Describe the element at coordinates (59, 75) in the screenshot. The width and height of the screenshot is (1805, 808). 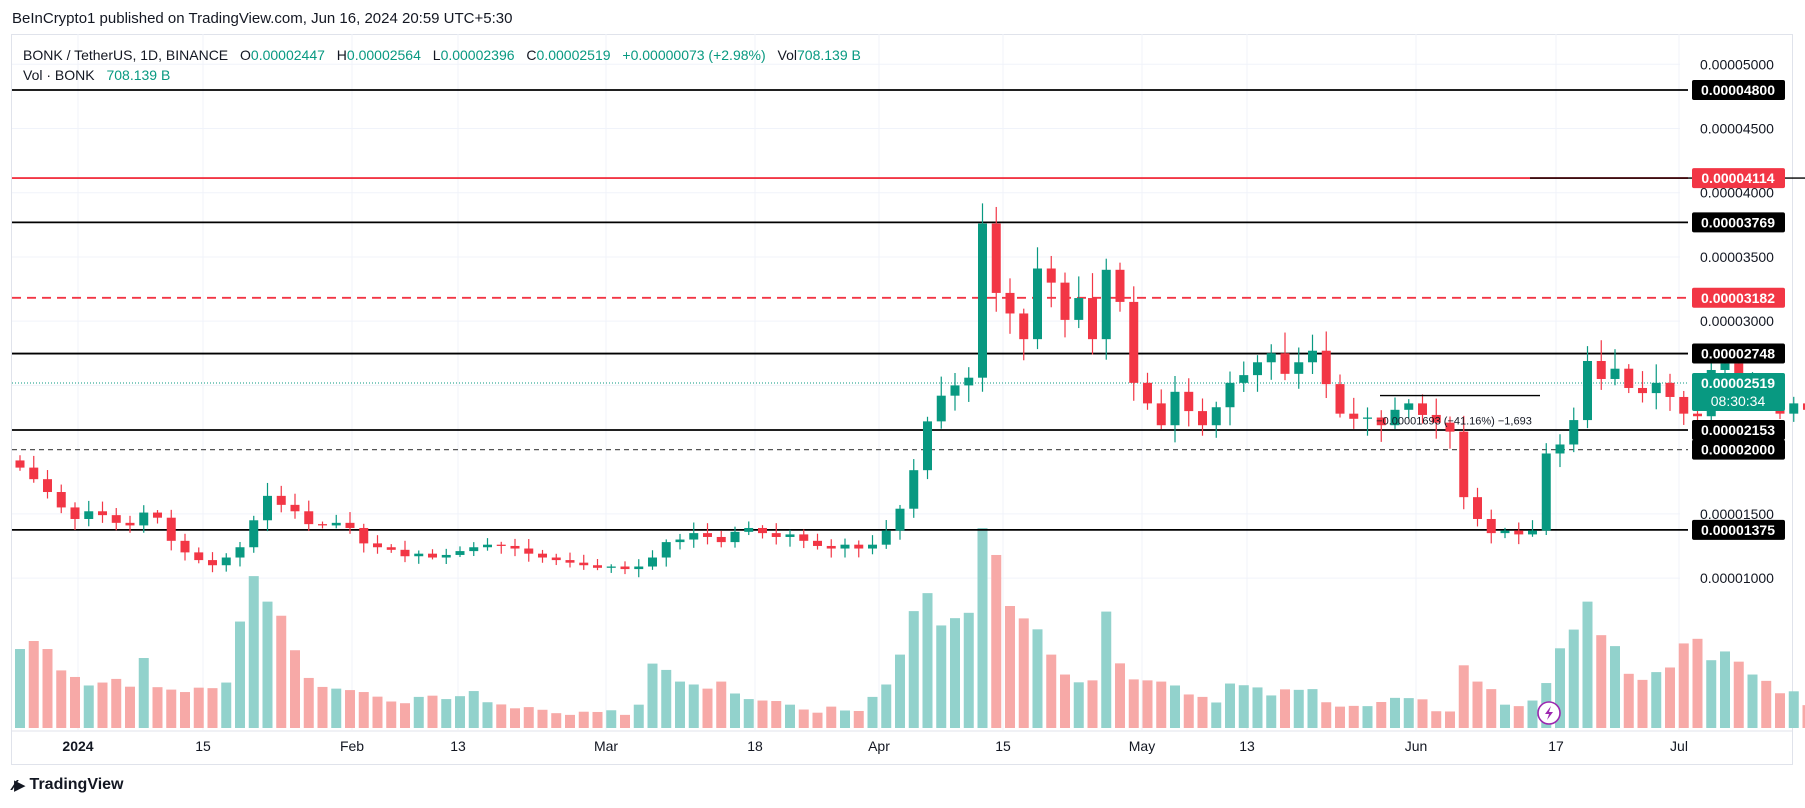
I see `volume-row-label: Vol · BONK` at that location.